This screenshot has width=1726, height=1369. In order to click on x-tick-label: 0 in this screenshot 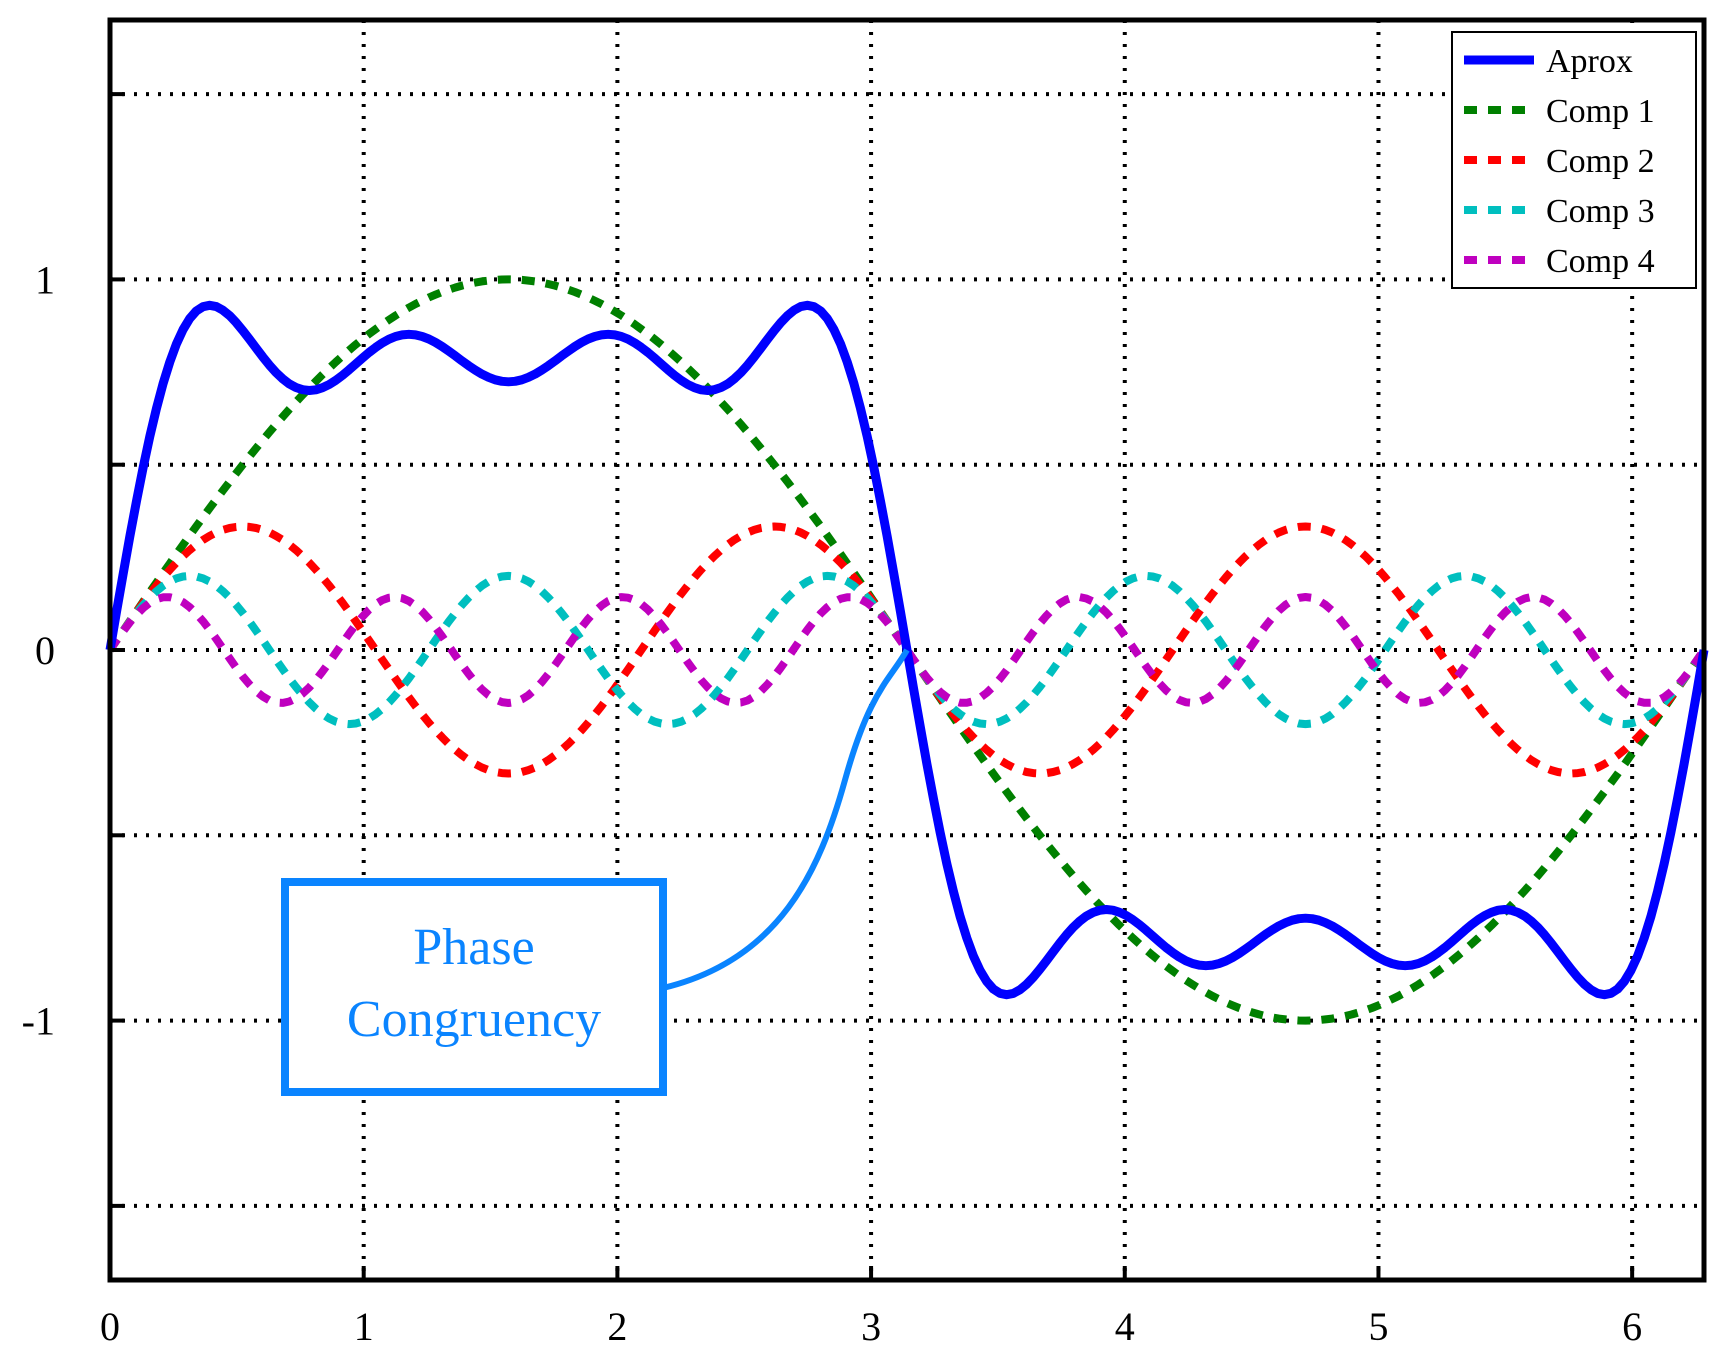, I will do `click(110, 1326)`.